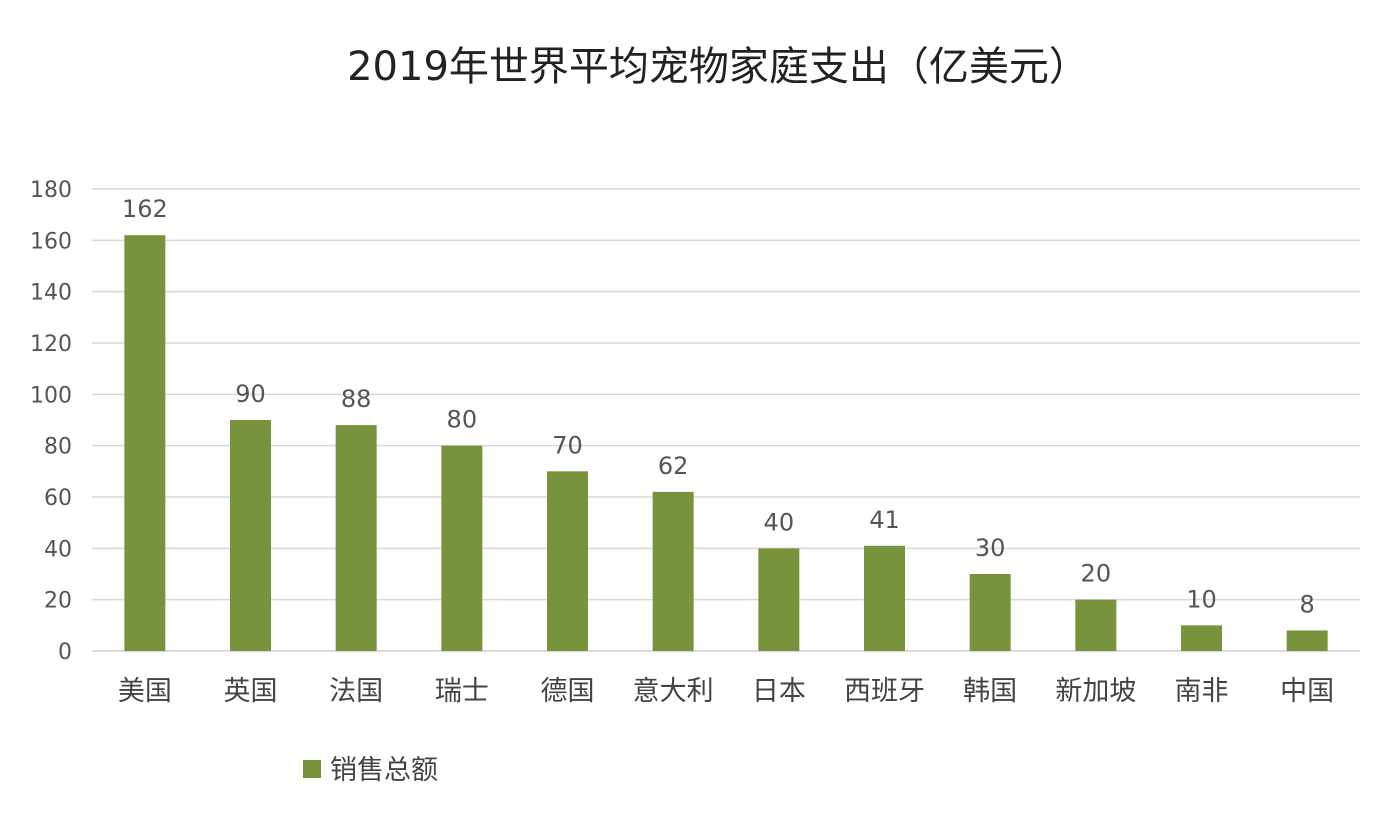 Image resolution: width=1399 pixels, height=813 pixels. I want to click on y-tick-label: 40, so click(58, 549).